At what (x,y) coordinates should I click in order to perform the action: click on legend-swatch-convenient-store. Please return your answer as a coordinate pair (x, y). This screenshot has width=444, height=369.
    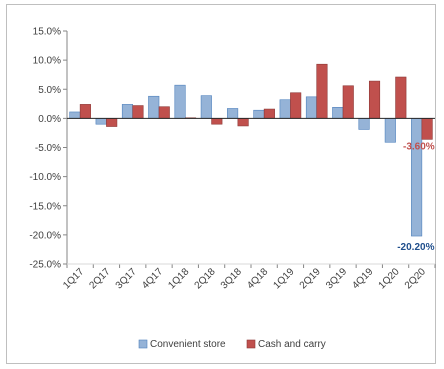
    Looking at the image, I should click on (143, 344).